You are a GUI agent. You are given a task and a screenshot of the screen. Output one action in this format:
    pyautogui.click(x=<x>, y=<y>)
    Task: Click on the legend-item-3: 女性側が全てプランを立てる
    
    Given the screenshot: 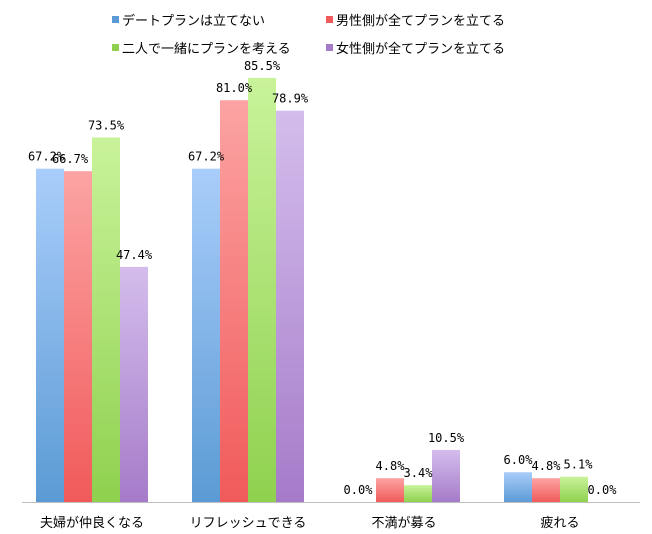 What is the action you would take?
    pyautogui.click(x=415, y=47)
    